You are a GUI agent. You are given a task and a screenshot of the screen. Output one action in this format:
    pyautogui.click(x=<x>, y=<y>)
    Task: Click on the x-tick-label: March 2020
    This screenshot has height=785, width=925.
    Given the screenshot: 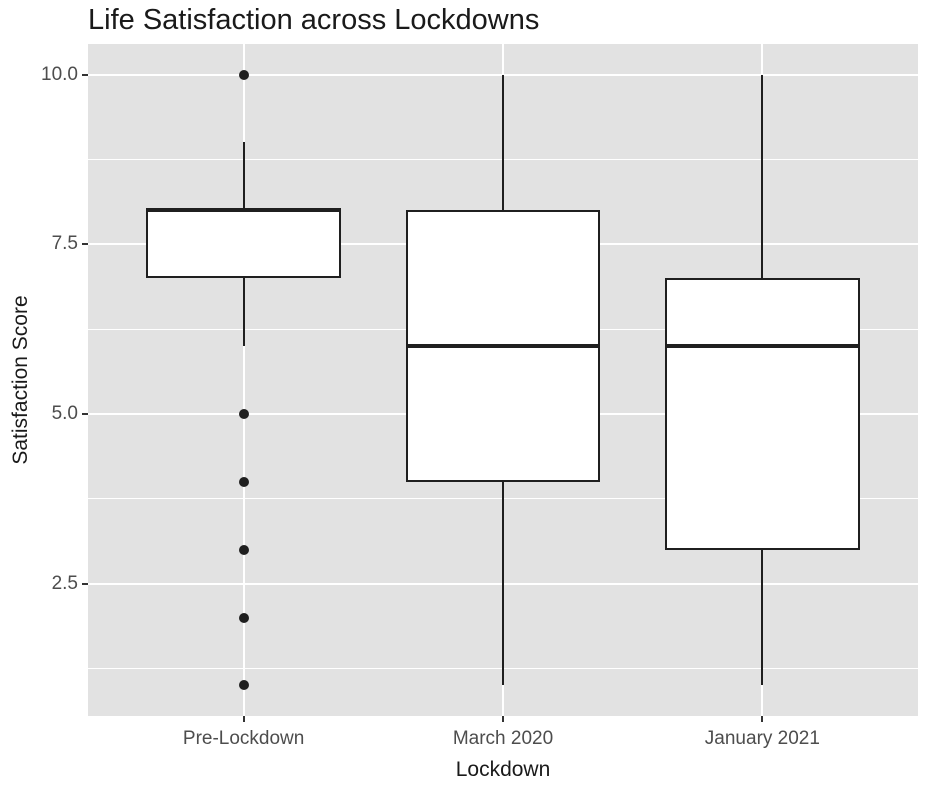 What is the action you would take?
    pyautogui.click(x=503, y=738)
    